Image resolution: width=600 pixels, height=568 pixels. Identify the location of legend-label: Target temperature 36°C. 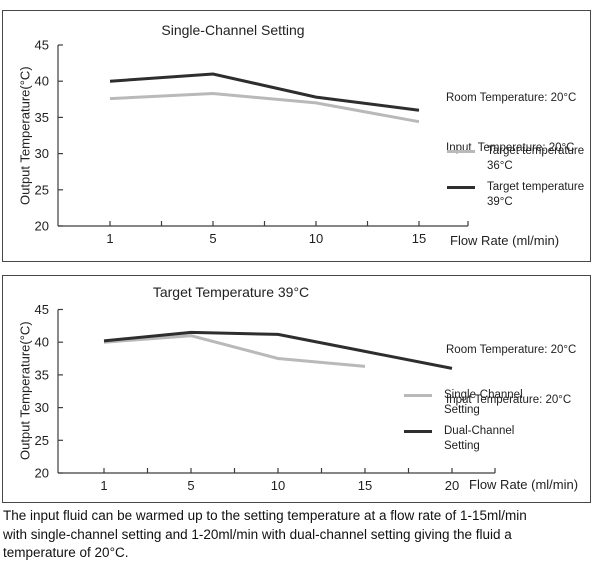
(536, 158).